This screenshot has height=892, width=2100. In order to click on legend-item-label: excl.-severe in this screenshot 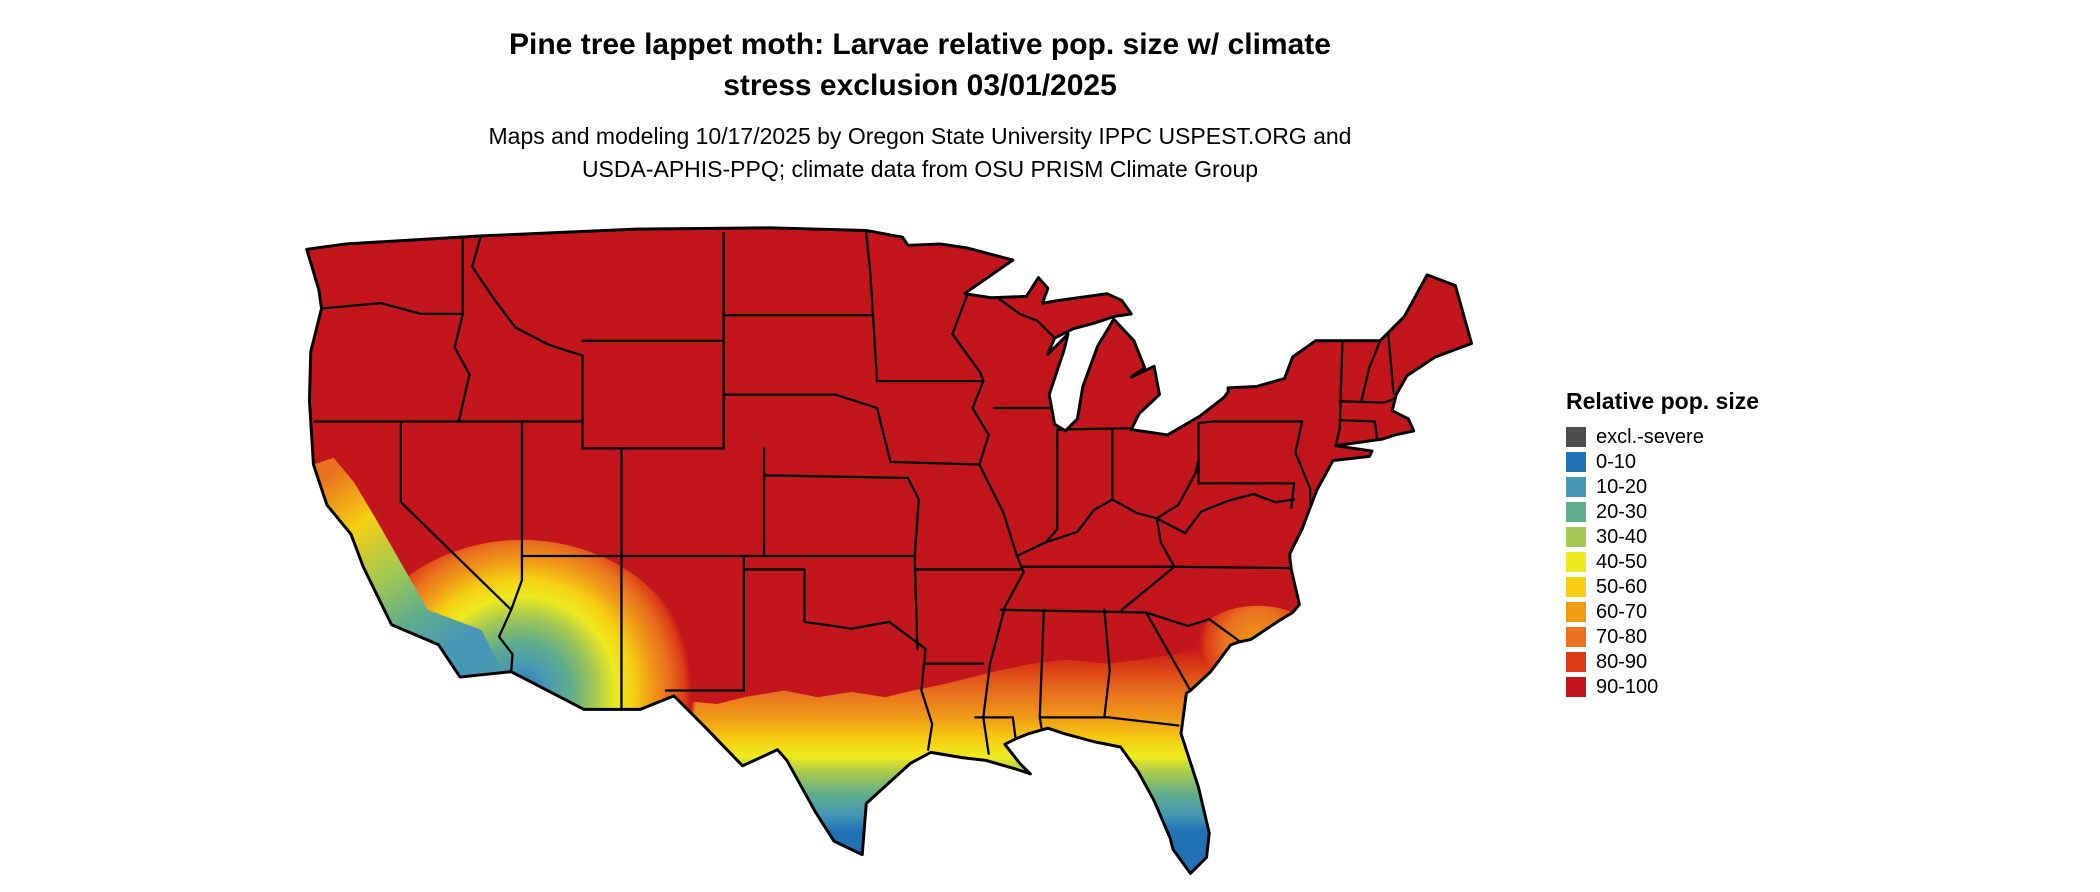, I will do `click(1650, 437)`.